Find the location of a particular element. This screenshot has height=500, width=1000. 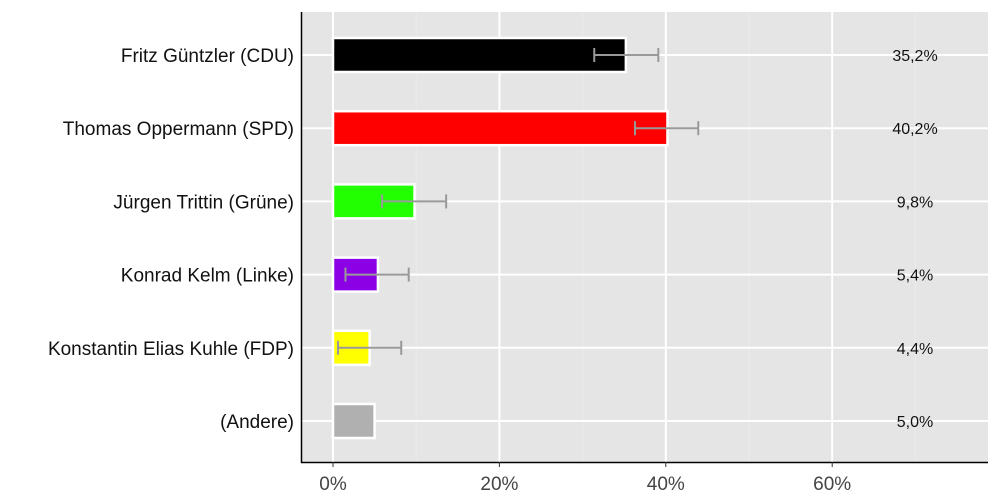

category-label: Thomas Oppermann (SPD) is located at coordinates (178, 129).